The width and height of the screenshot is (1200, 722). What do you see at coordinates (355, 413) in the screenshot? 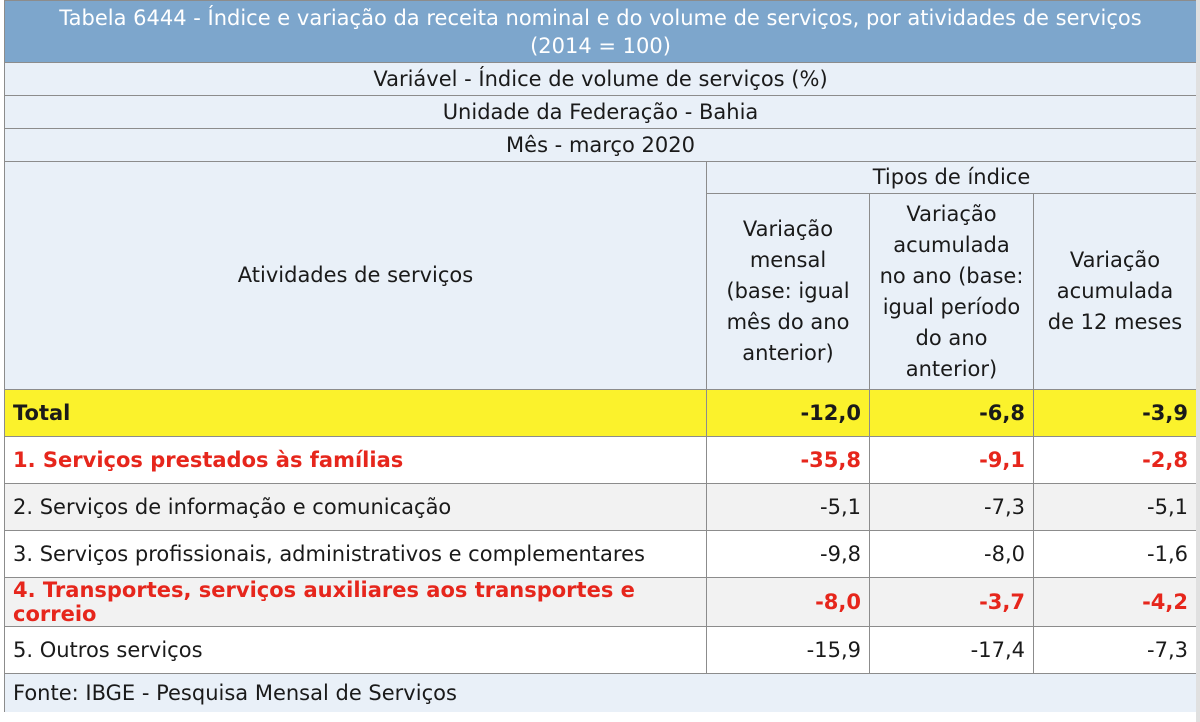
I see `row-label: Total` at bounding box center [355, 413].